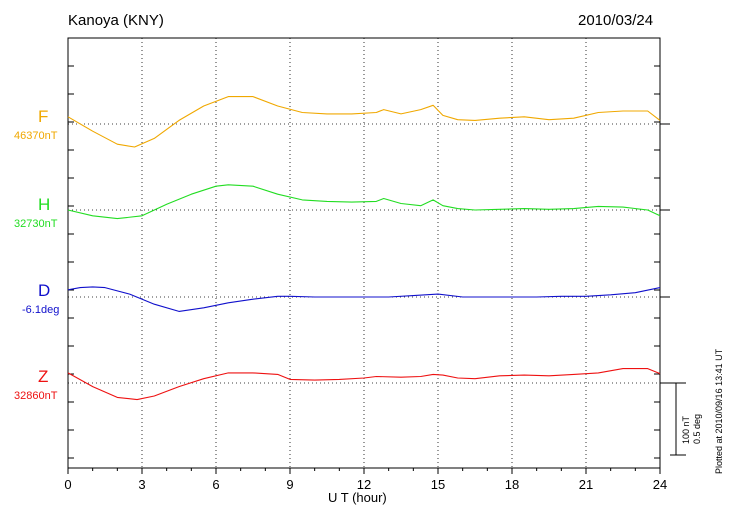  Describe the element at coordinates (364, 122) in the screenshot. I see `series-line-f` at that location.